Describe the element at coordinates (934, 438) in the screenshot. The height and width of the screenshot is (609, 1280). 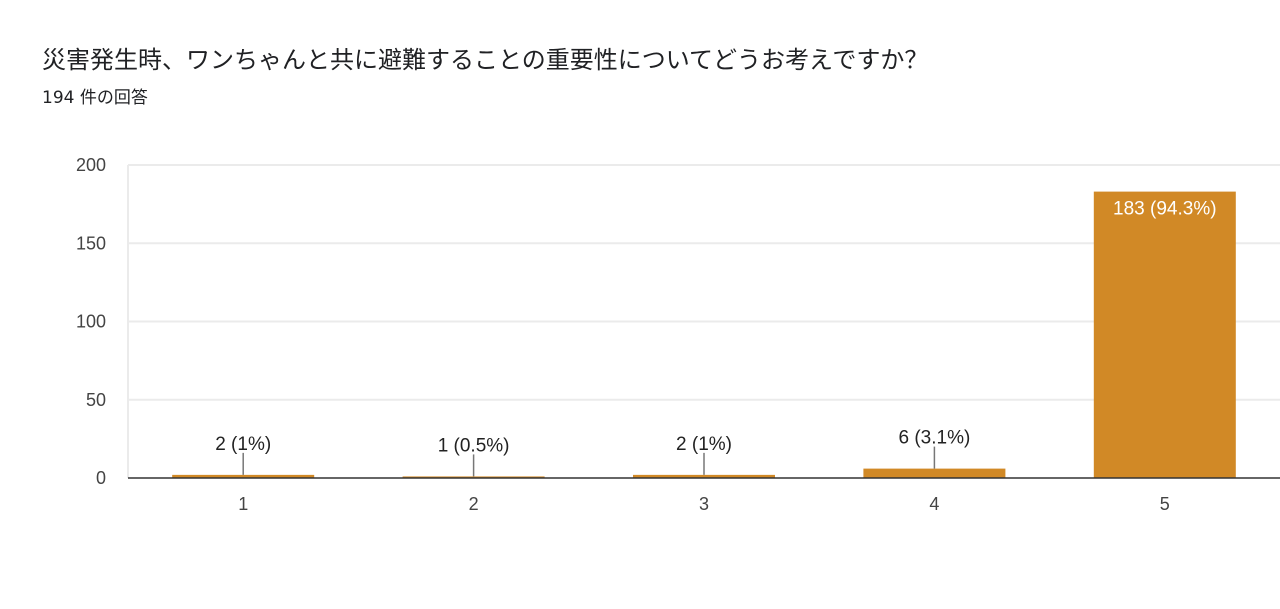
I see `data-label: 6 (3.1%)` at that location.